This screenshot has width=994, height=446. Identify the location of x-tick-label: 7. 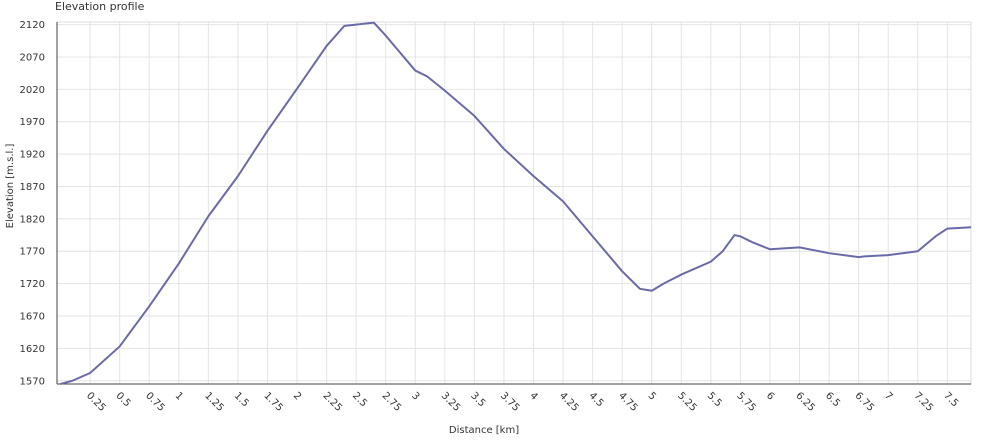
(888, 396).